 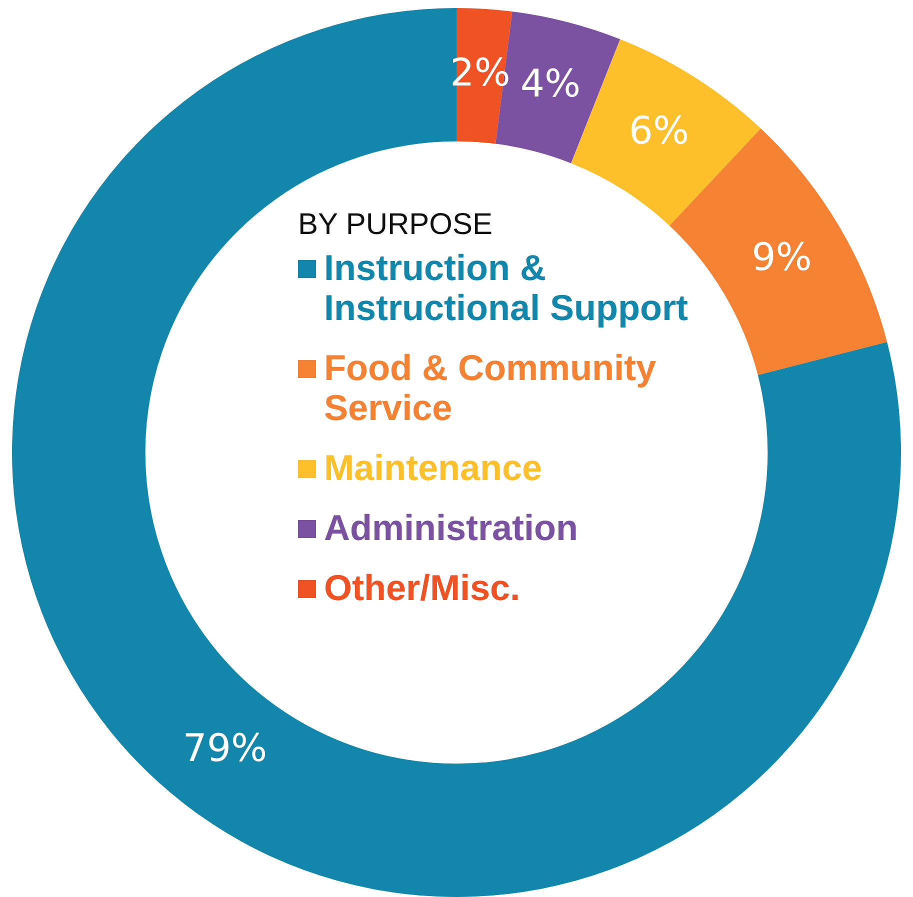 I want to click on data-label: 79%, so click(x=225, y=748).